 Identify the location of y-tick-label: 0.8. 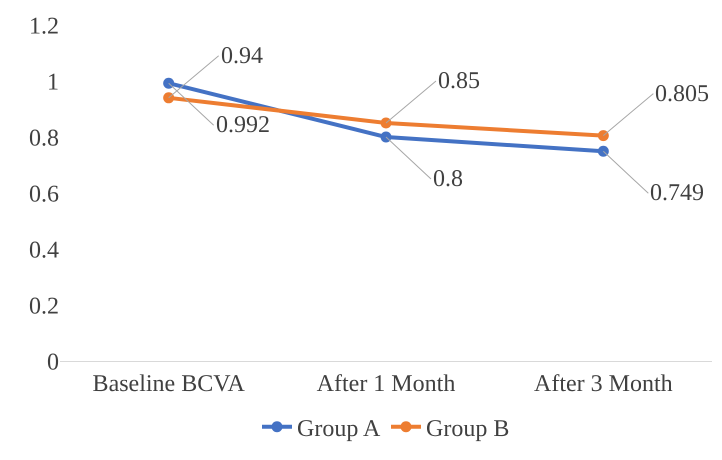
(44, 138).